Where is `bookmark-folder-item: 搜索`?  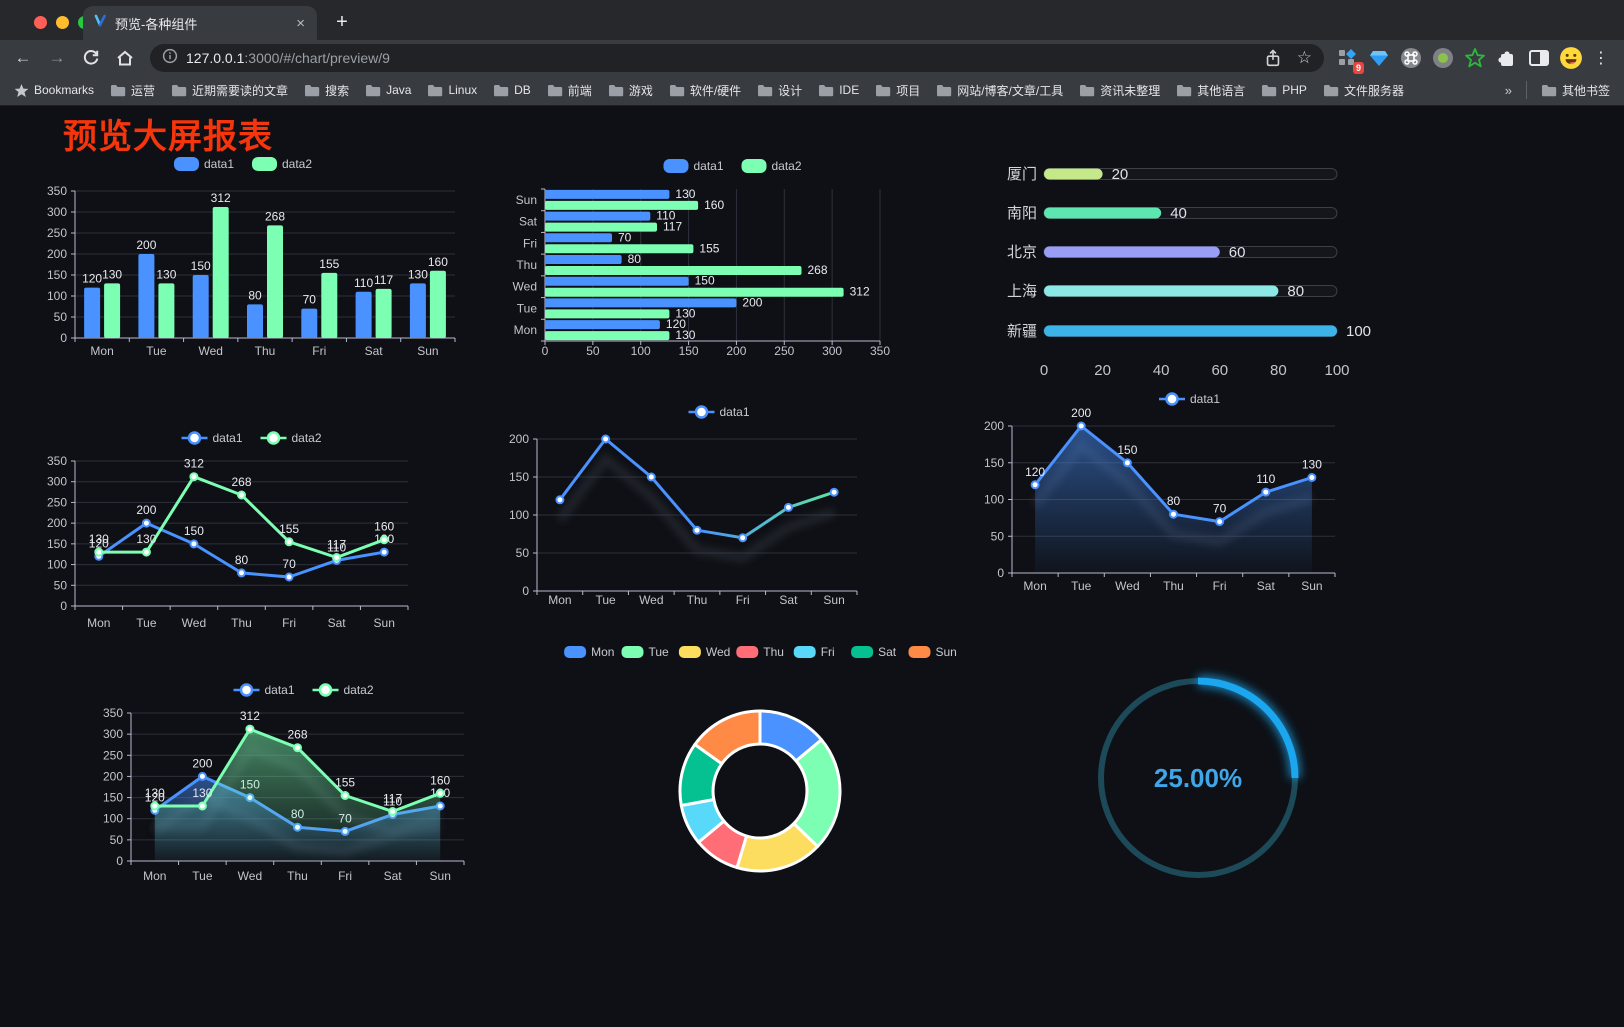
bookmark-folder-item: 搜索 is located at coordinates (326, 90).